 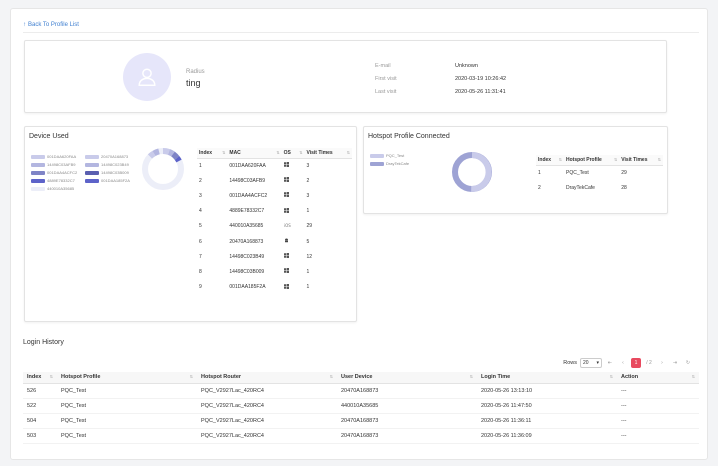 I want to click on rows-per-page-select: 20 ▾, so click(x=591, y=363).